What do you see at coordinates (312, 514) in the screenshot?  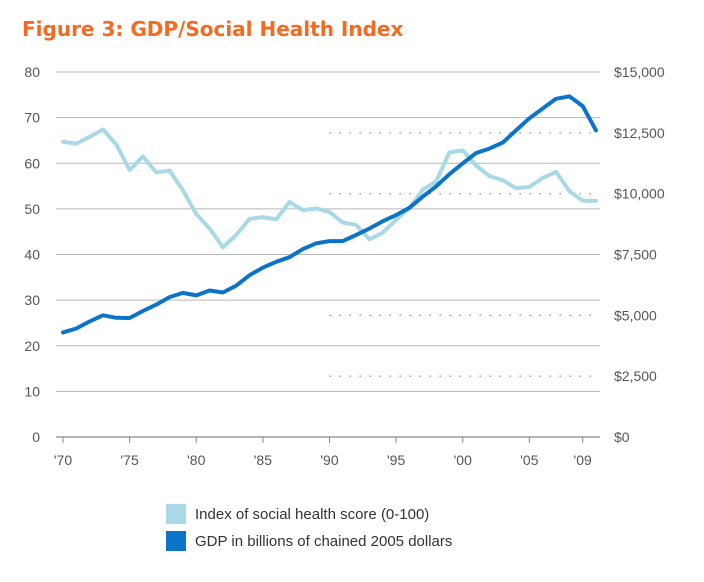 I see `legend-label: Index of social health score (0-100)` at bounding box center [312, 514].